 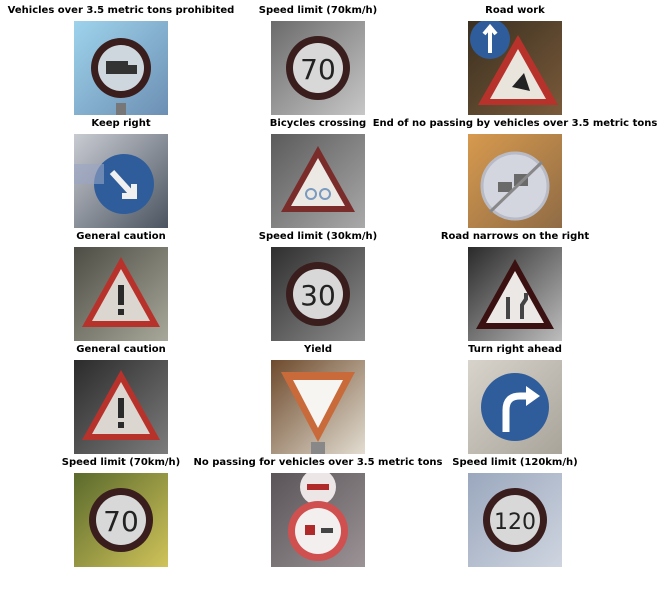 I want to click on panel-title: Bicycles crossing, so click(x=318, y=123).